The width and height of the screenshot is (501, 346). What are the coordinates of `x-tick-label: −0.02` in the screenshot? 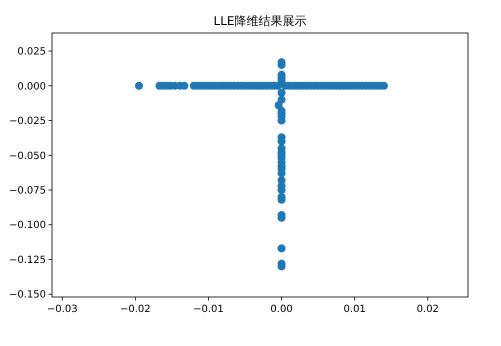 It's located at (135, 309).